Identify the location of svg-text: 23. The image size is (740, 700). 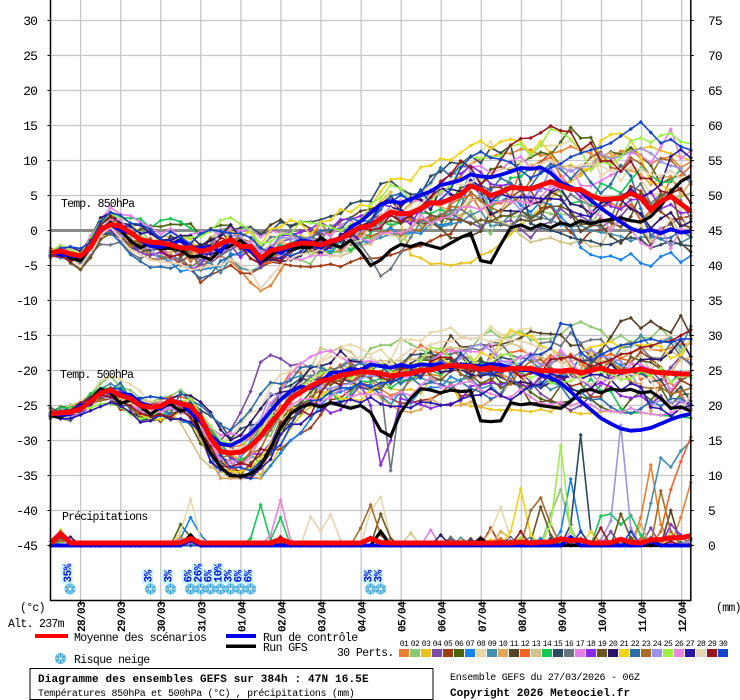
(646, 644).